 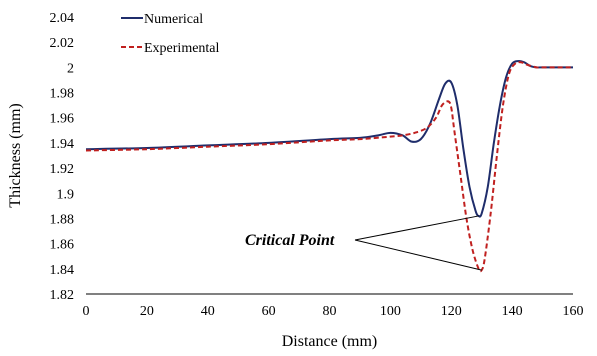 What do you see at coordinates (330, 311) in the screenshot?
I see `x-tick-label: 80` at bounding box center [330, 311].